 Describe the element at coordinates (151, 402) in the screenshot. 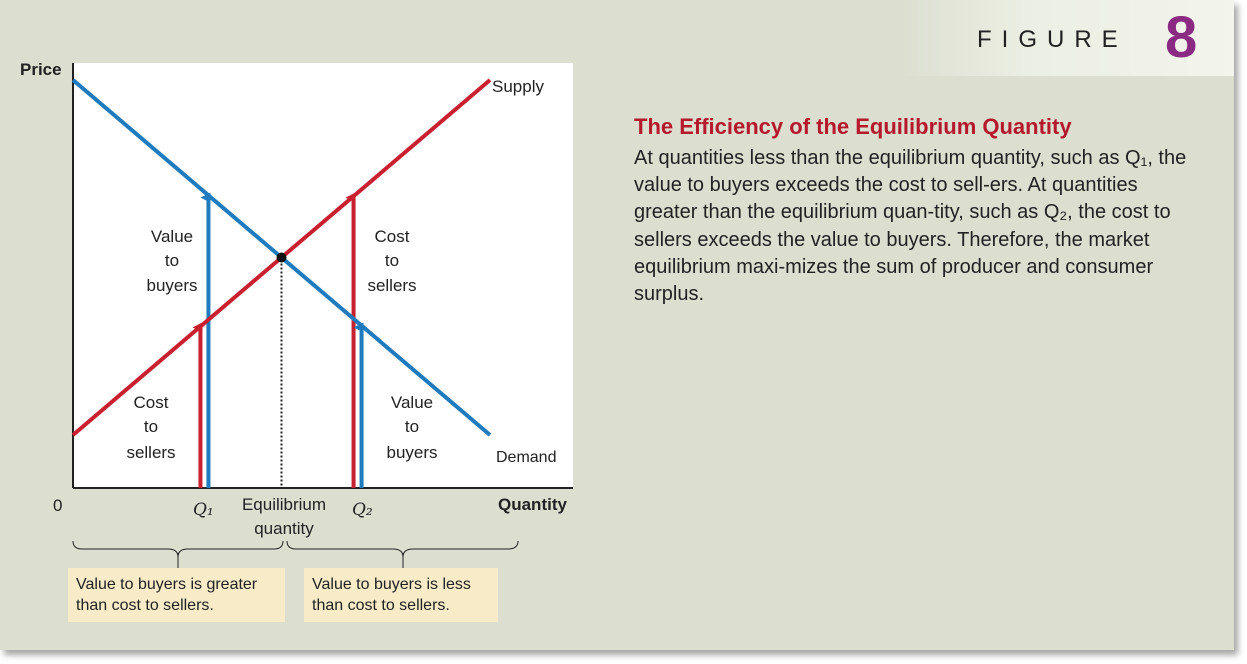

I see `cost-to-sellers-left-1: Cost` at that location.